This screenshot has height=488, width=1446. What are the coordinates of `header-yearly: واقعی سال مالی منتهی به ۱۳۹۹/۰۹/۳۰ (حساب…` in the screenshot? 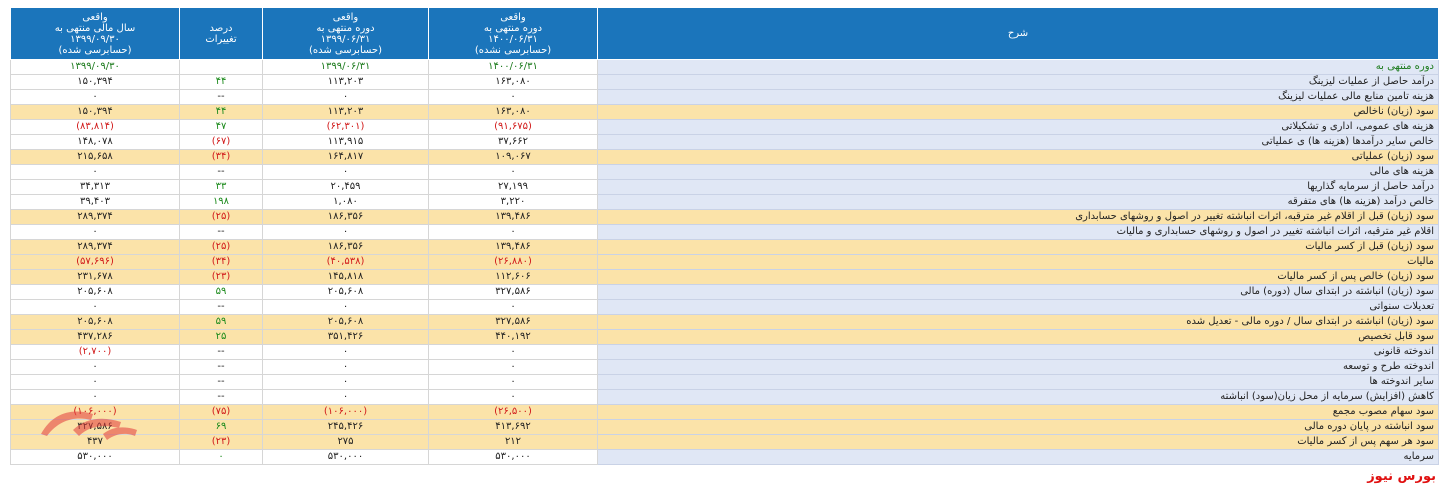 It's located at (95, 33).